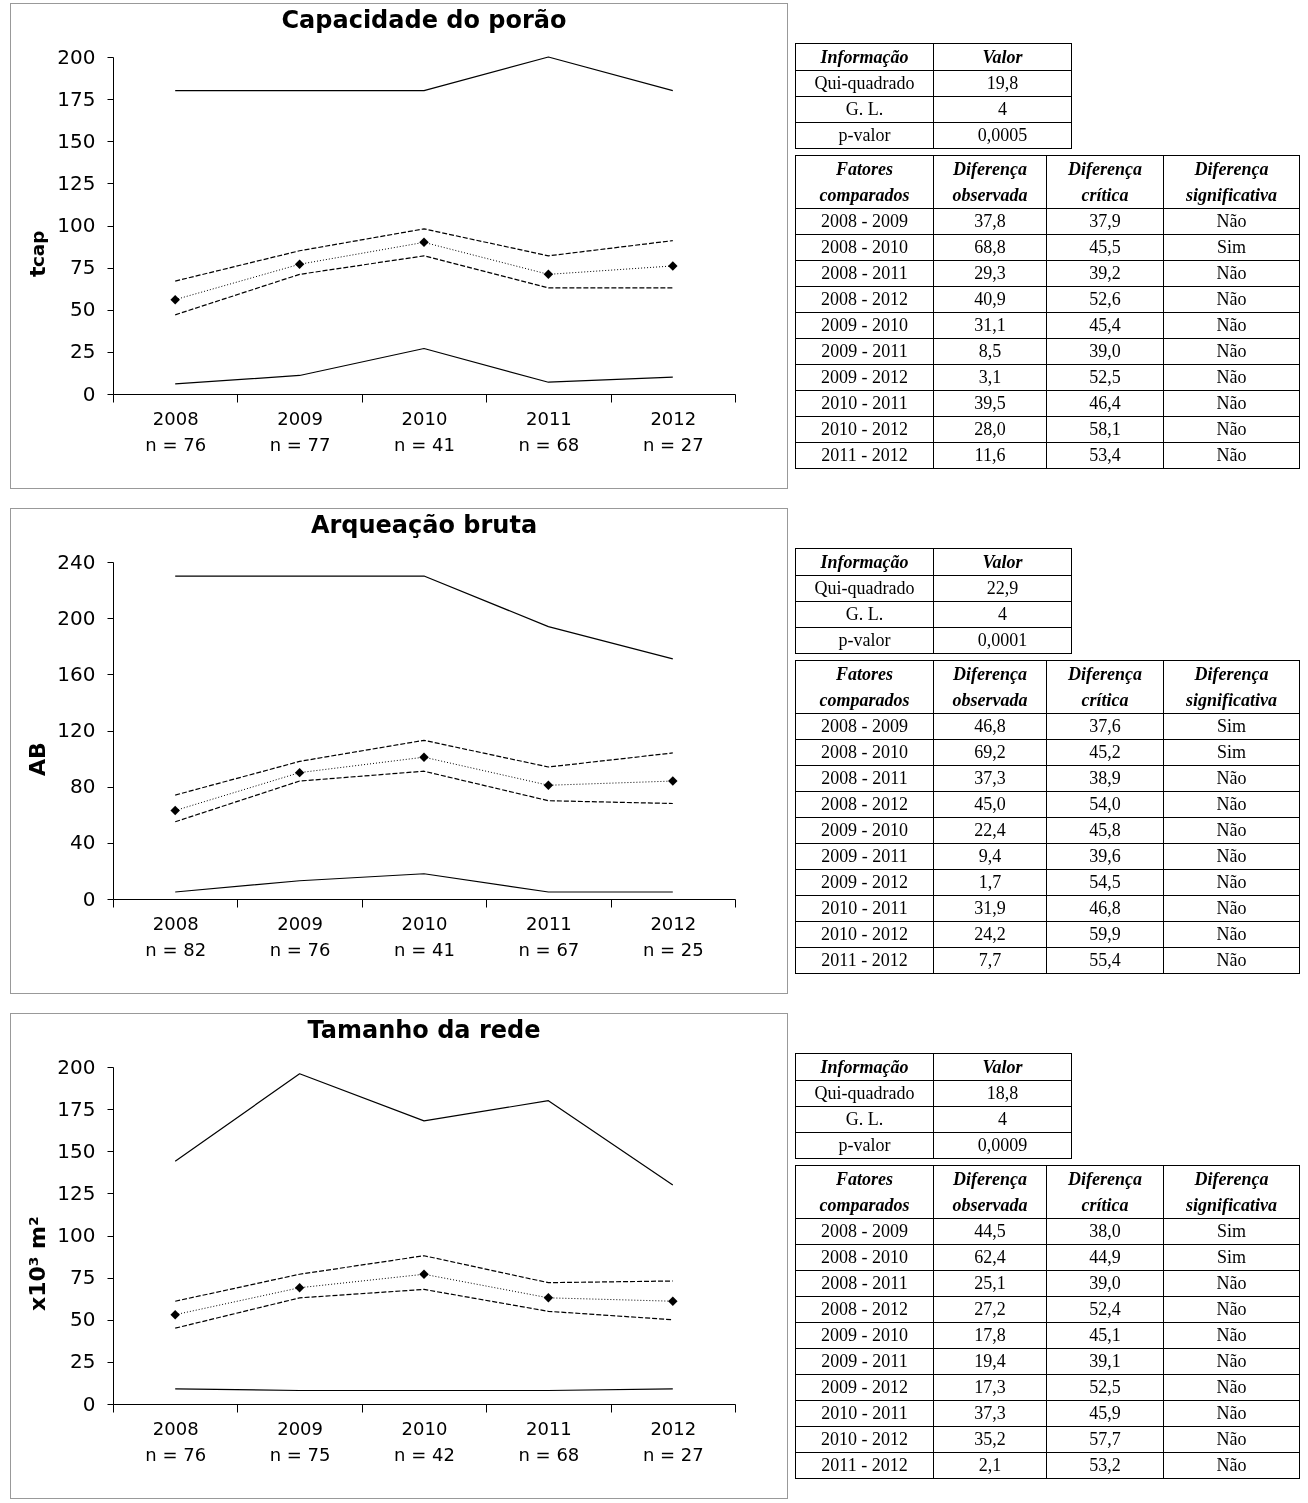 The width and height of the screenshot is (1308, 1503). Describe the element at coordinates (990, 960) in the screenshot. I see `text: 7,7` at that location.